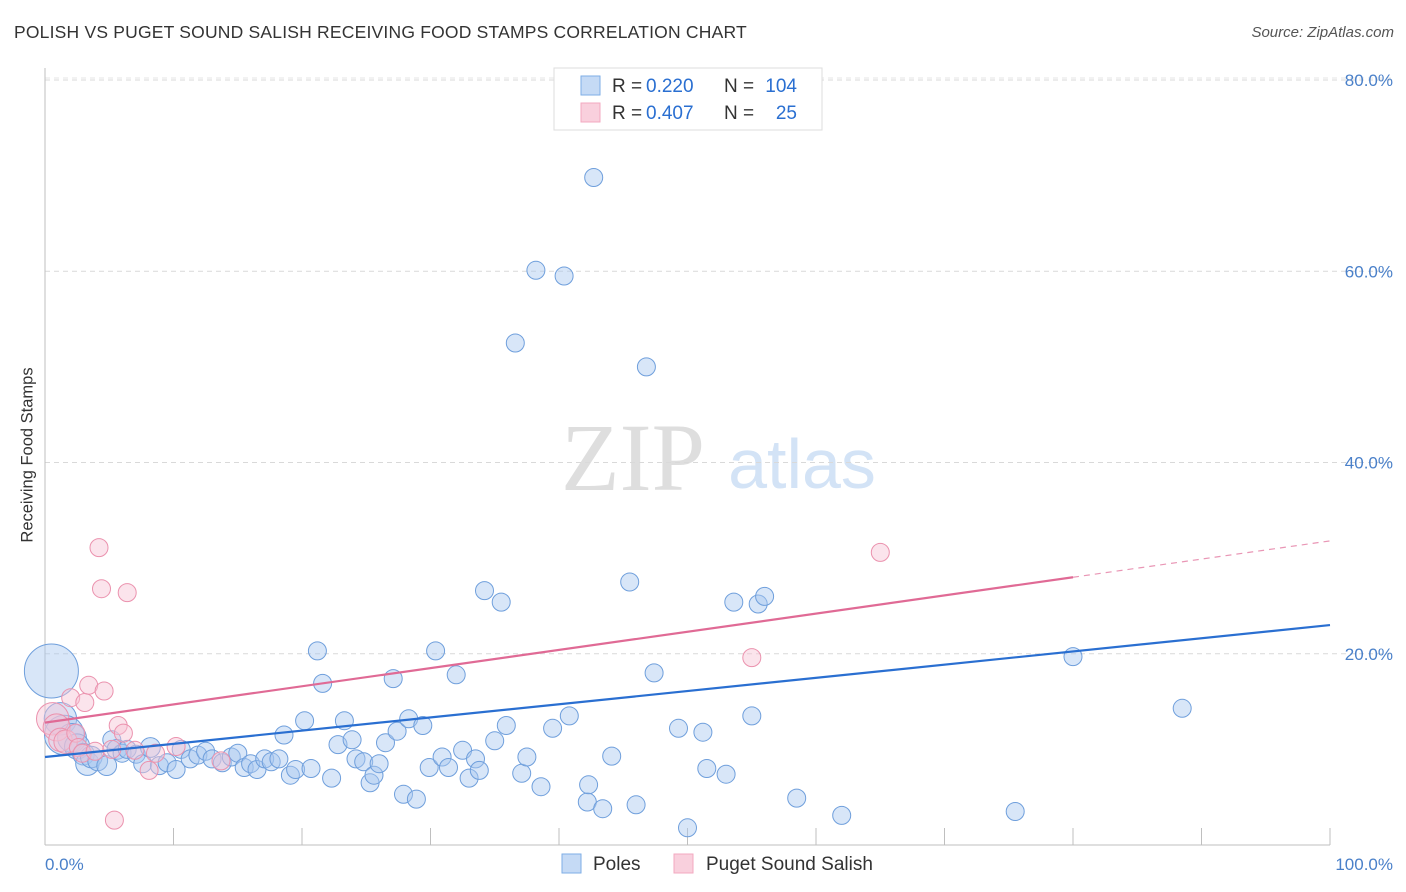  I want to click on watermark: ZIP atlas, so click(718, 457).